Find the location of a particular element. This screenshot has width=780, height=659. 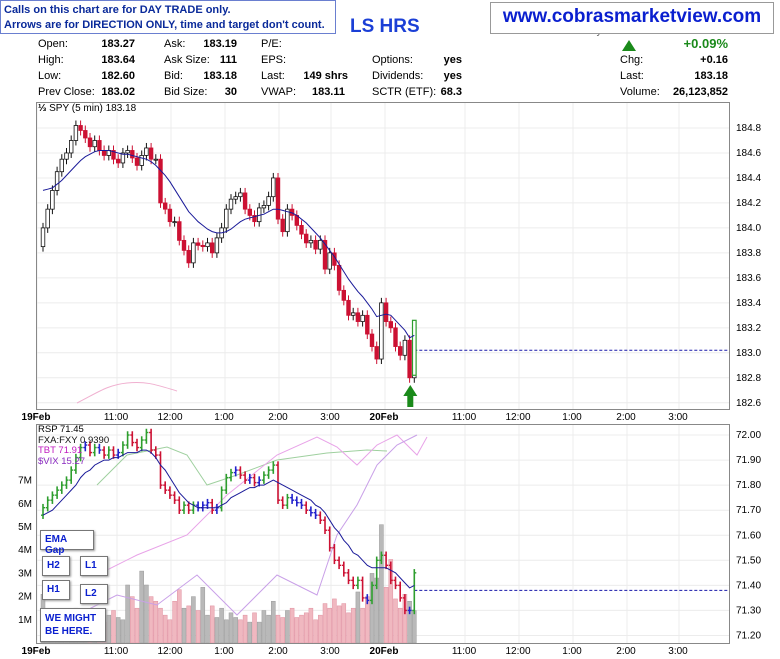

rsp-y-tick: 71.30 is located at coordinates (748, 610).